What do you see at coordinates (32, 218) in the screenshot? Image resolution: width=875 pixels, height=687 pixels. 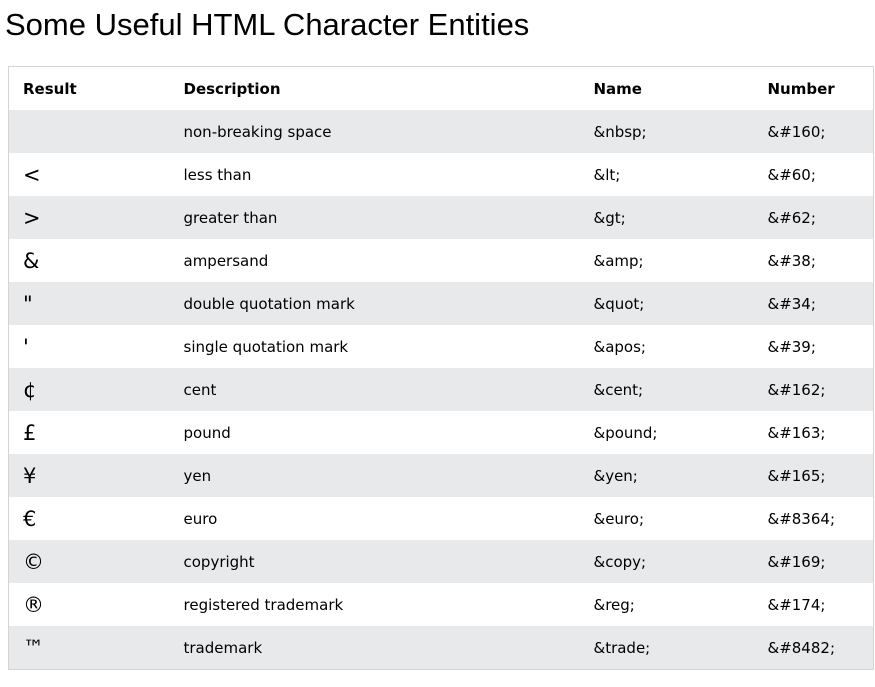 I see `result-cell: >` at bounding box center [32, 218].